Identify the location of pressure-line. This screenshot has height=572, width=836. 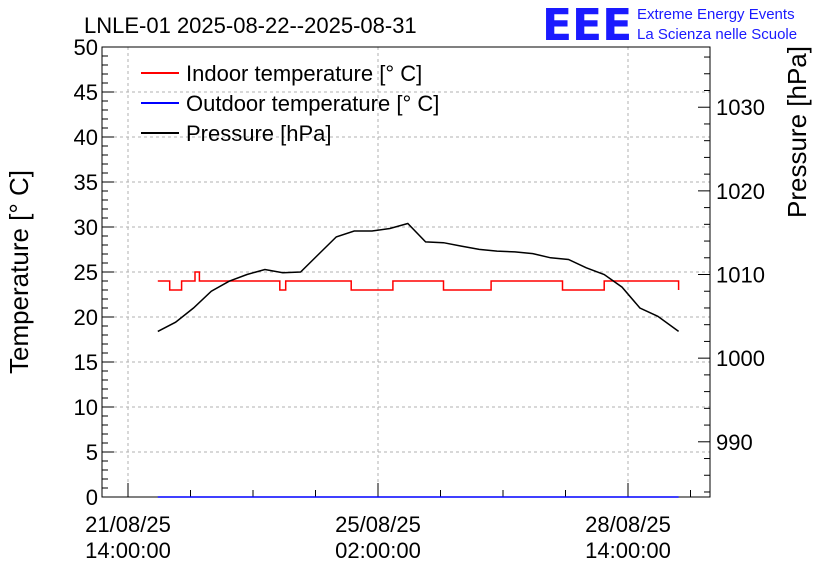
(418, 277).